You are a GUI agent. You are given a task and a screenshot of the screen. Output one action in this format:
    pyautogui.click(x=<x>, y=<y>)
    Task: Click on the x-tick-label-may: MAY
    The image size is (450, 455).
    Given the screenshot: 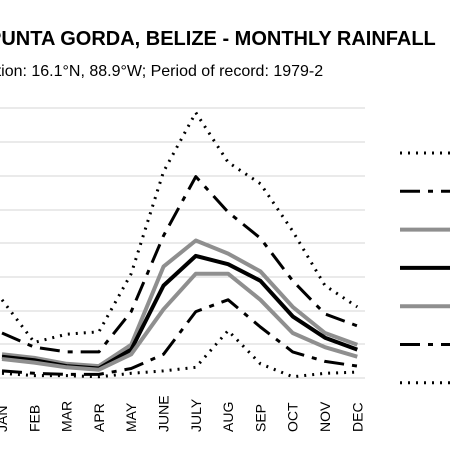 What is the action you would take?
    pyautogui.click(x=131, y=417)
    